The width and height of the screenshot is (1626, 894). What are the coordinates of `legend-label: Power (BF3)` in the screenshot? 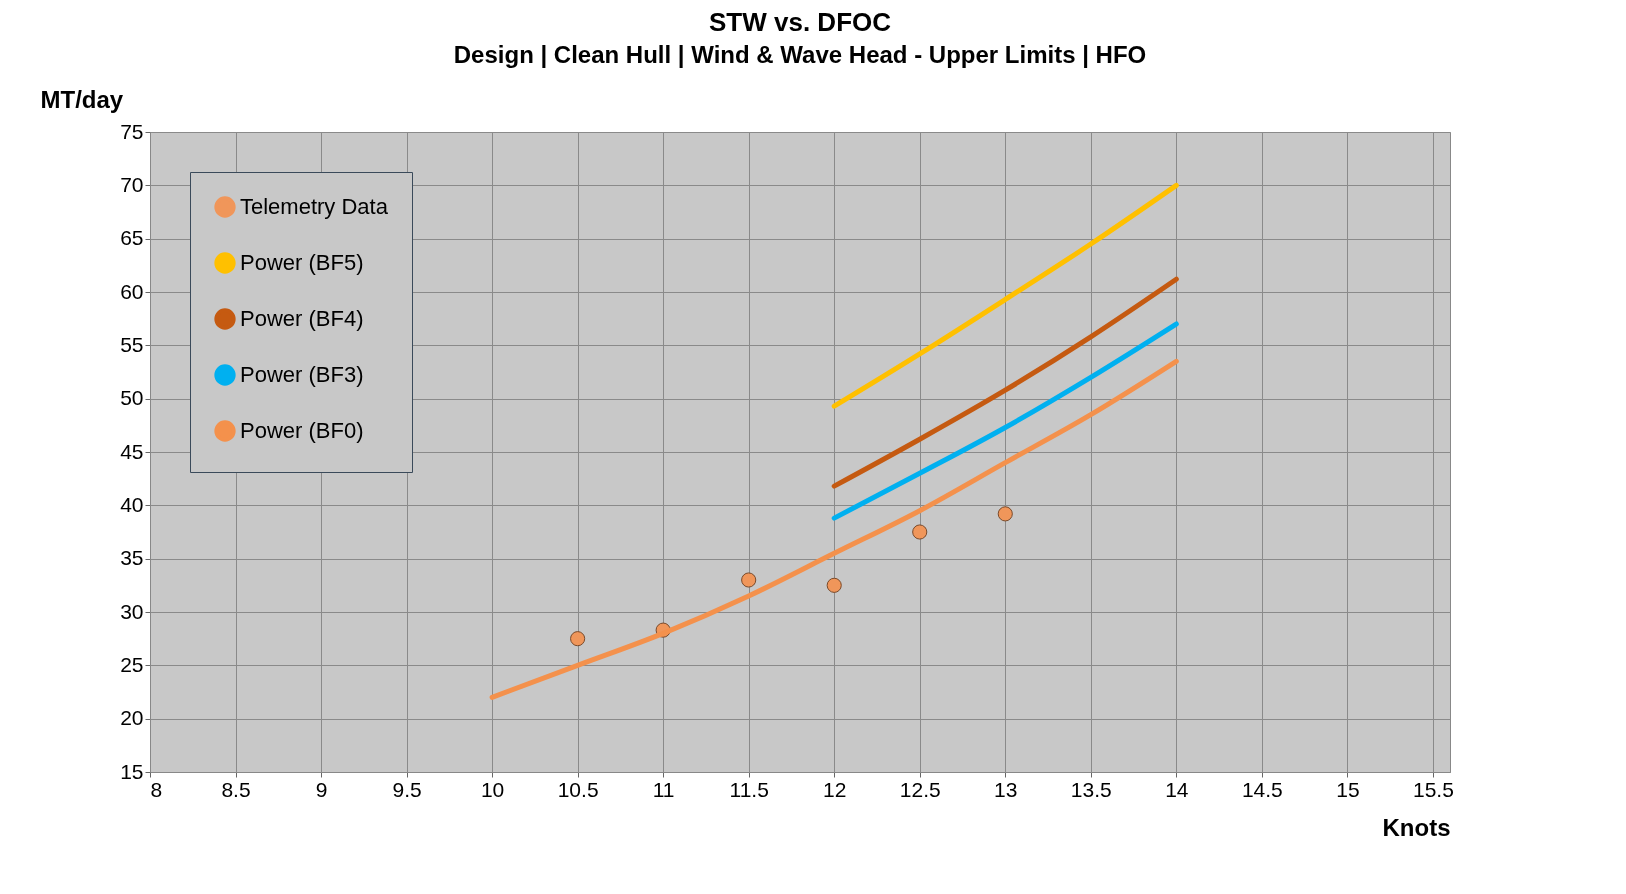 It's located at (302, 374).